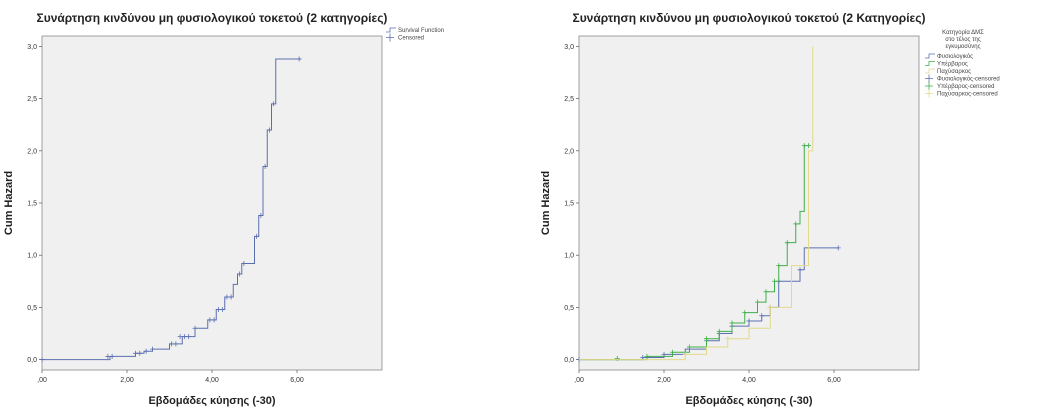 This screenshot has width=1047, height=414. Describe the element at coordinates (32, 99) in the screenshot. I see `chart0-ytick-label: 2,5` at that location.